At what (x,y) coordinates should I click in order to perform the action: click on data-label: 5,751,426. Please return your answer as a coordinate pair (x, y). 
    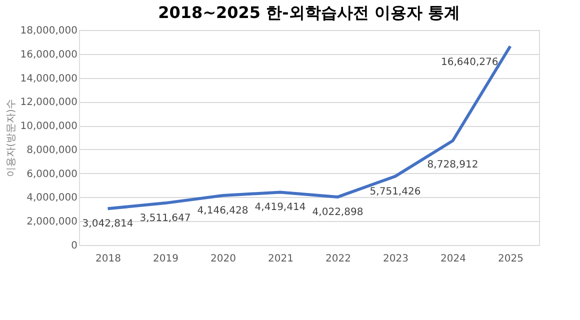
    Looking at the image, I should click on (395, 192).